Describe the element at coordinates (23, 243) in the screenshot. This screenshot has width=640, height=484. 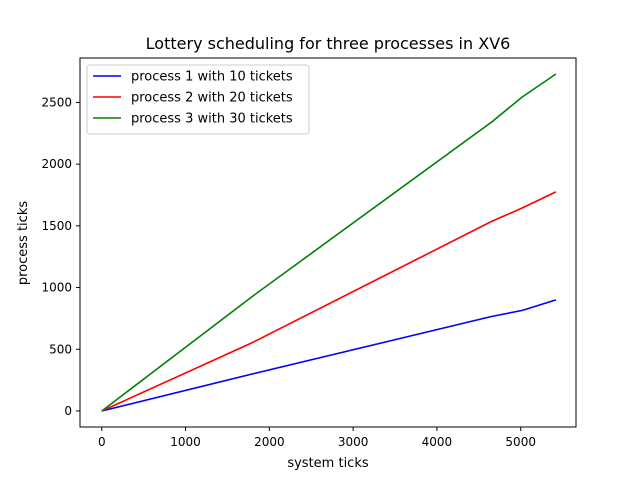
I see `y-axis-label: process ticks` at that location.